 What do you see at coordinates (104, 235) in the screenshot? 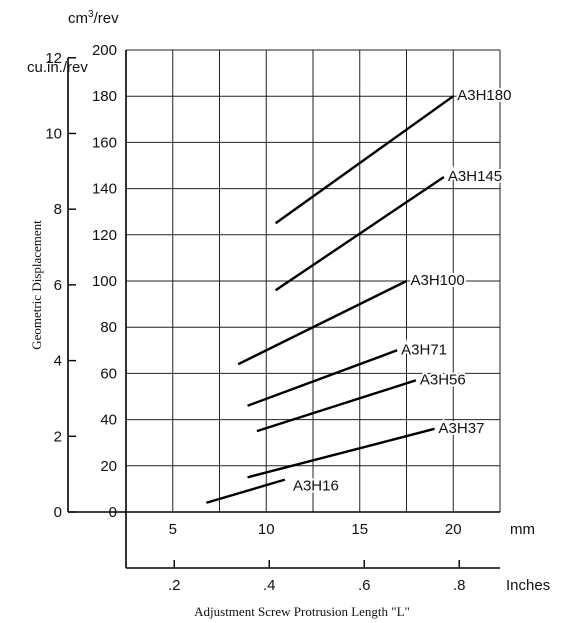
I see `y-tick-label-cm3: 120` at bounding box center [104, 235].